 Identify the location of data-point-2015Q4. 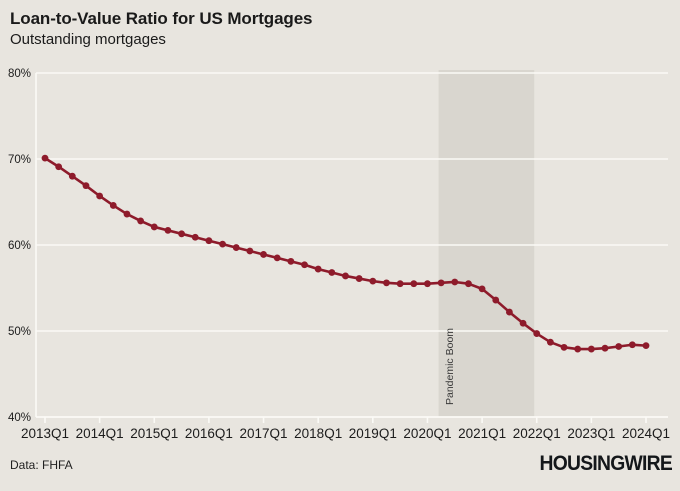
(195, 237).